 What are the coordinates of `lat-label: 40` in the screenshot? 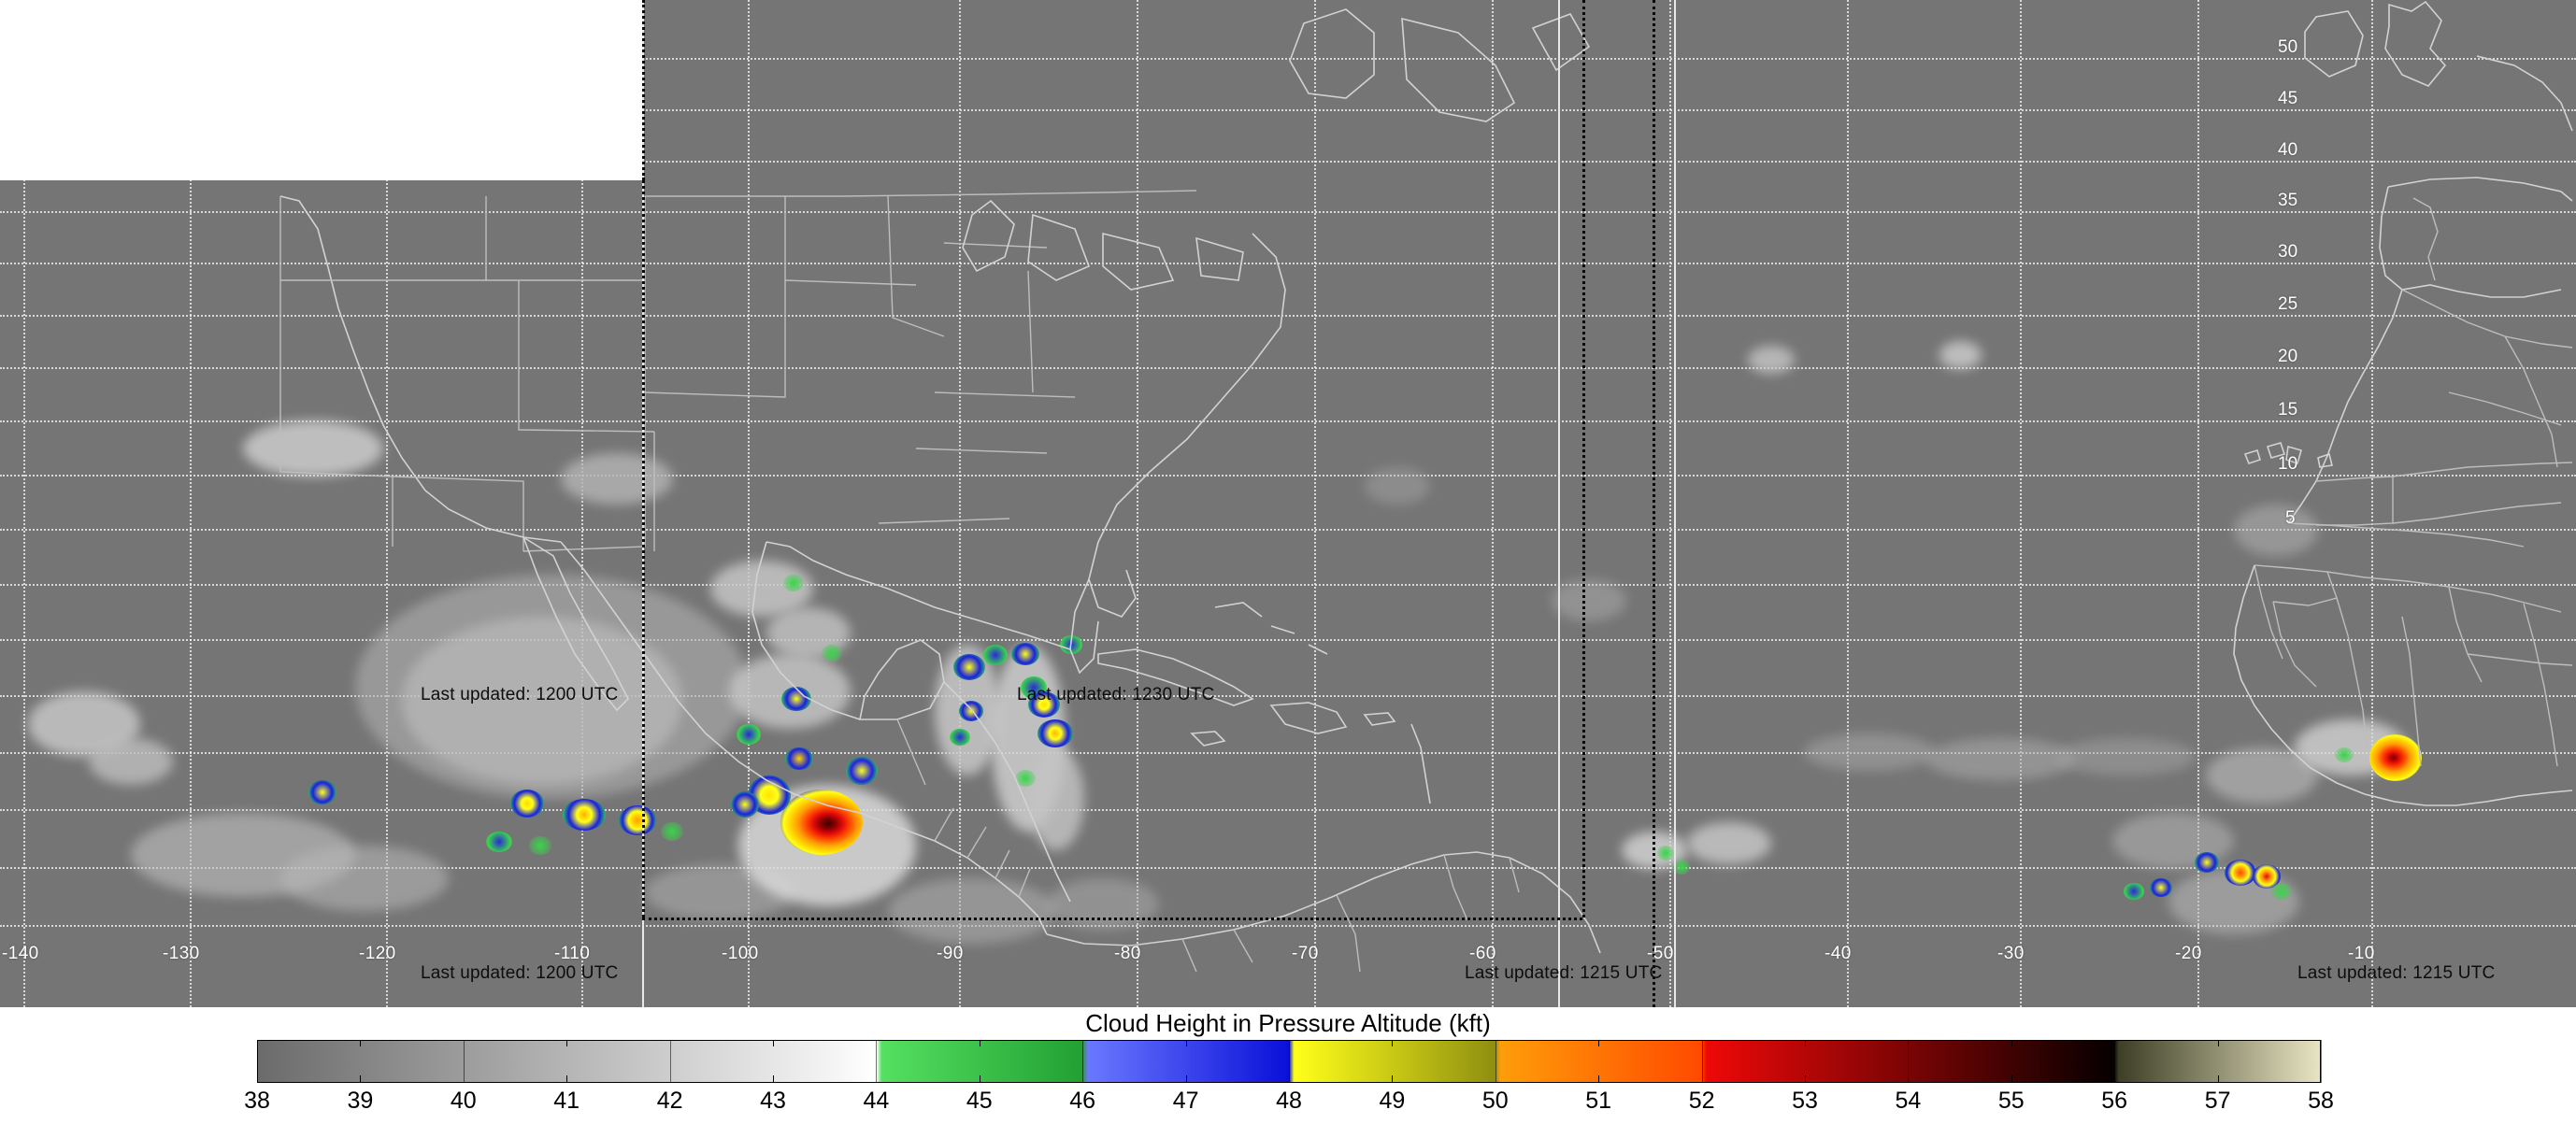 It's located at (2288, 150).